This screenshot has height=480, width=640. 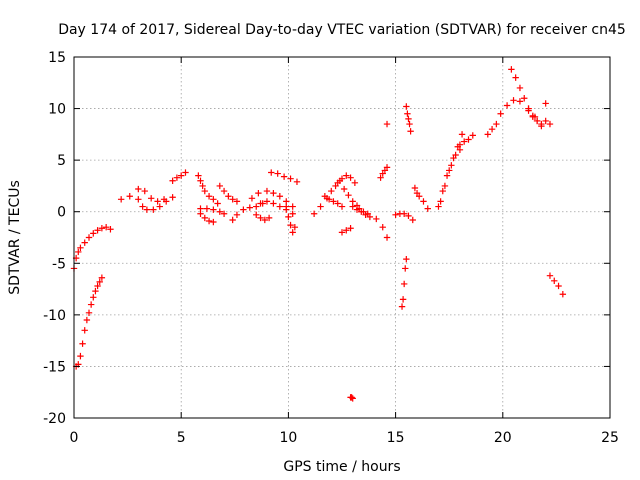 What do you see at coordinates (54, 316) in the screenshot?
I see `y-tick-label: -10` at bounding box center [54, 316].